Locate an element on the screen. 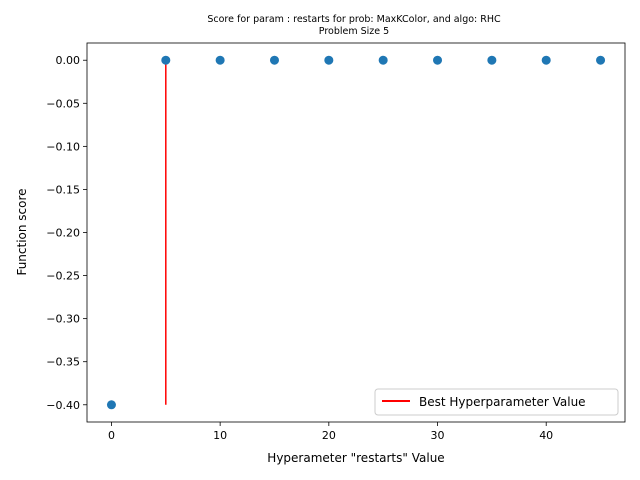  y-tick-label: −0.10 is located at coordinates (63, 146).